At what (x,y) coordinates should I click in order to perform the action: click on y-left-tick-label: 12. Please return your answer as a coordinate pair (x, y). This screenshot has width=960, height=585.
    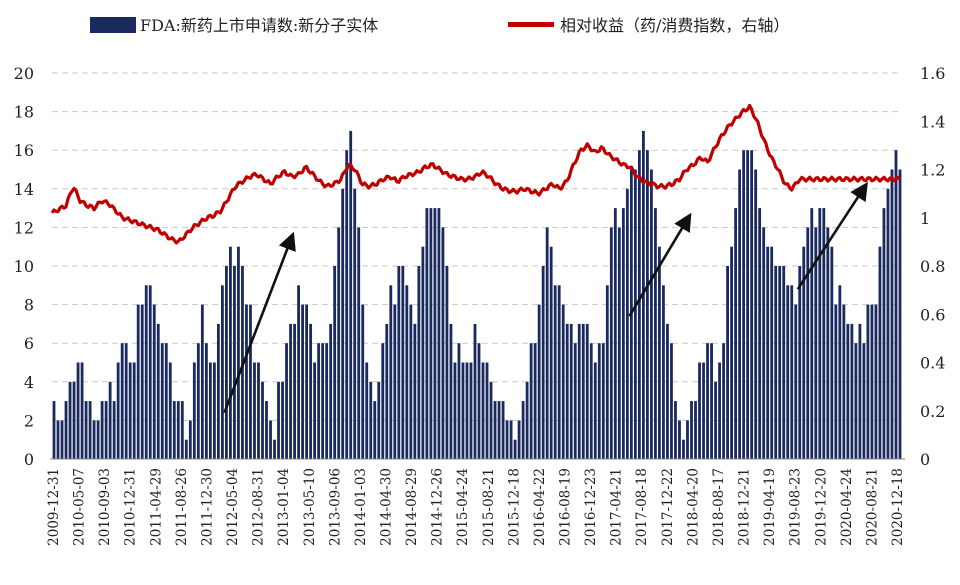
    Looking at the image, I should click on (24, 227).